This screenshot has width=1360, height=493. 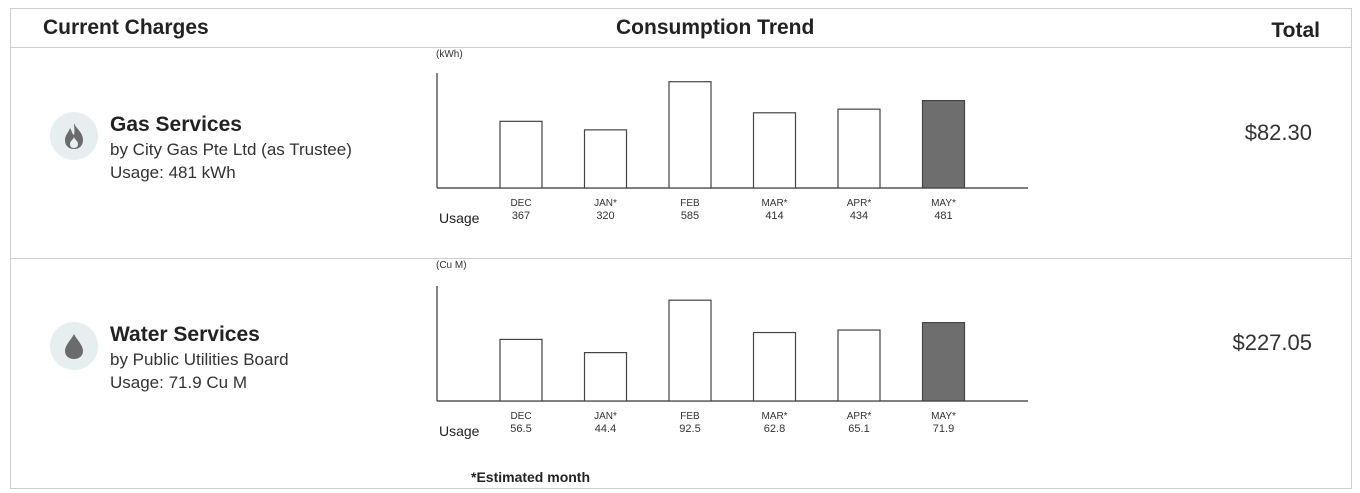 What do you see at coordinates (185, 334) in the screenshot?
I see `water-service-name: Water Services` at bounding box center [185, 334].